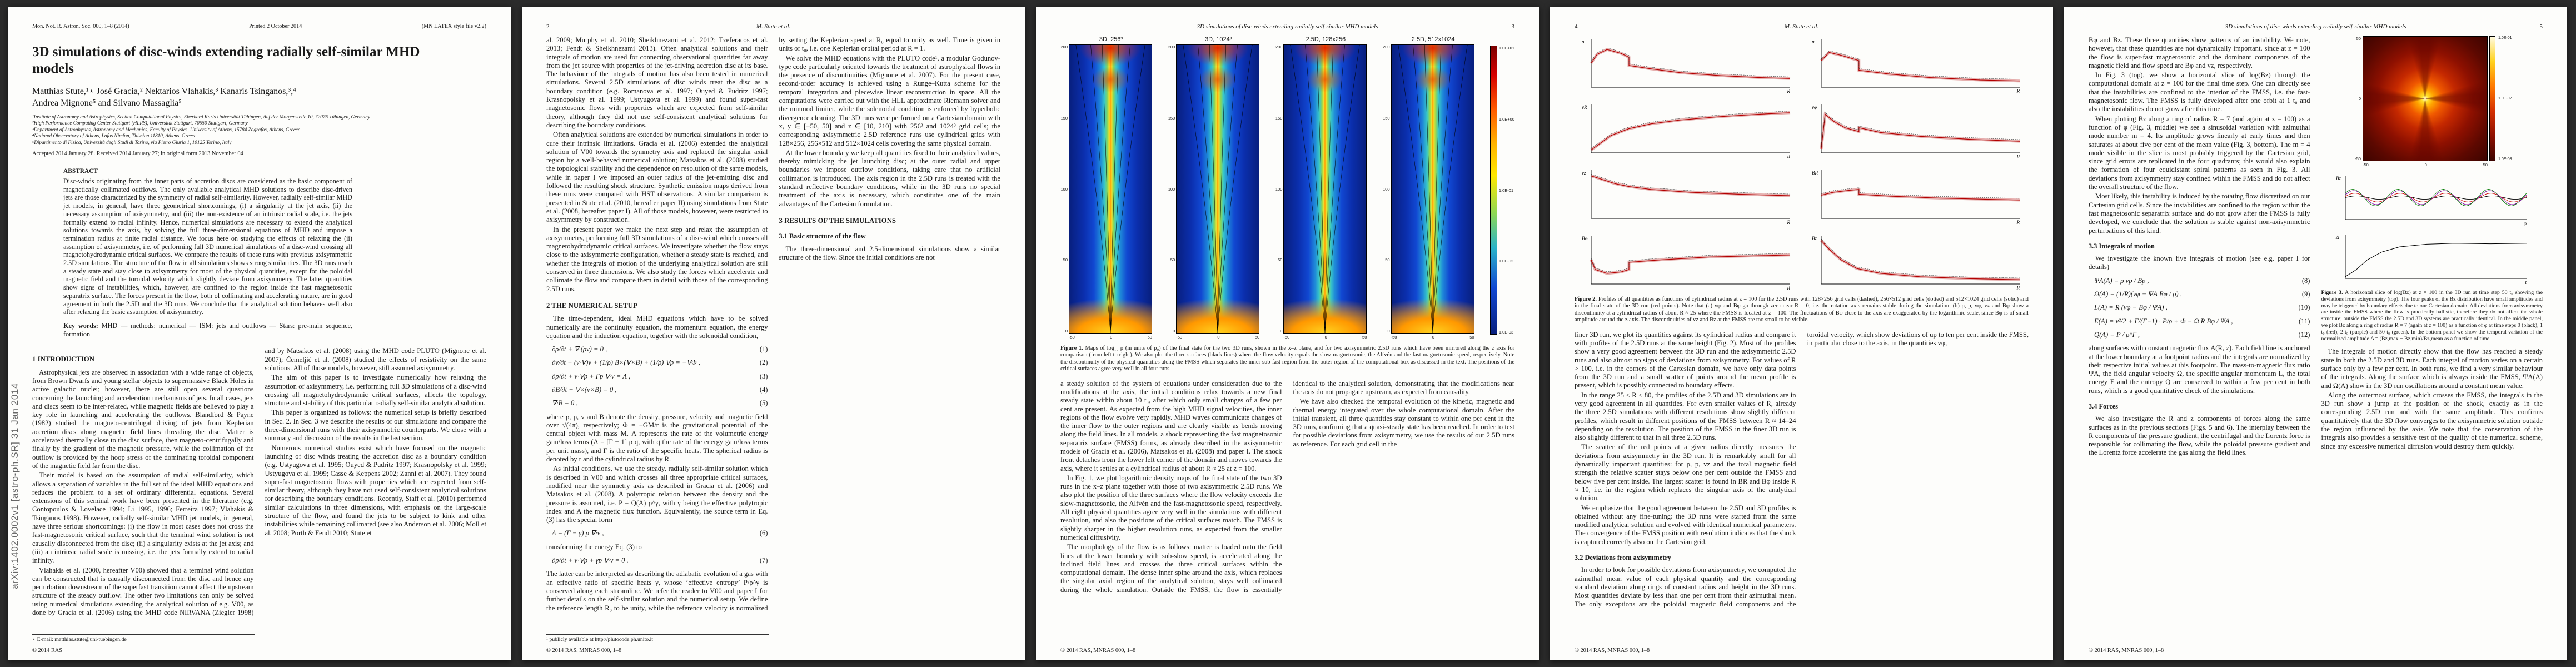 The width and height of the screenshot is (2576, 667). I want to click on panel-title: 2.5D, 128x256, so click(1326, 39).